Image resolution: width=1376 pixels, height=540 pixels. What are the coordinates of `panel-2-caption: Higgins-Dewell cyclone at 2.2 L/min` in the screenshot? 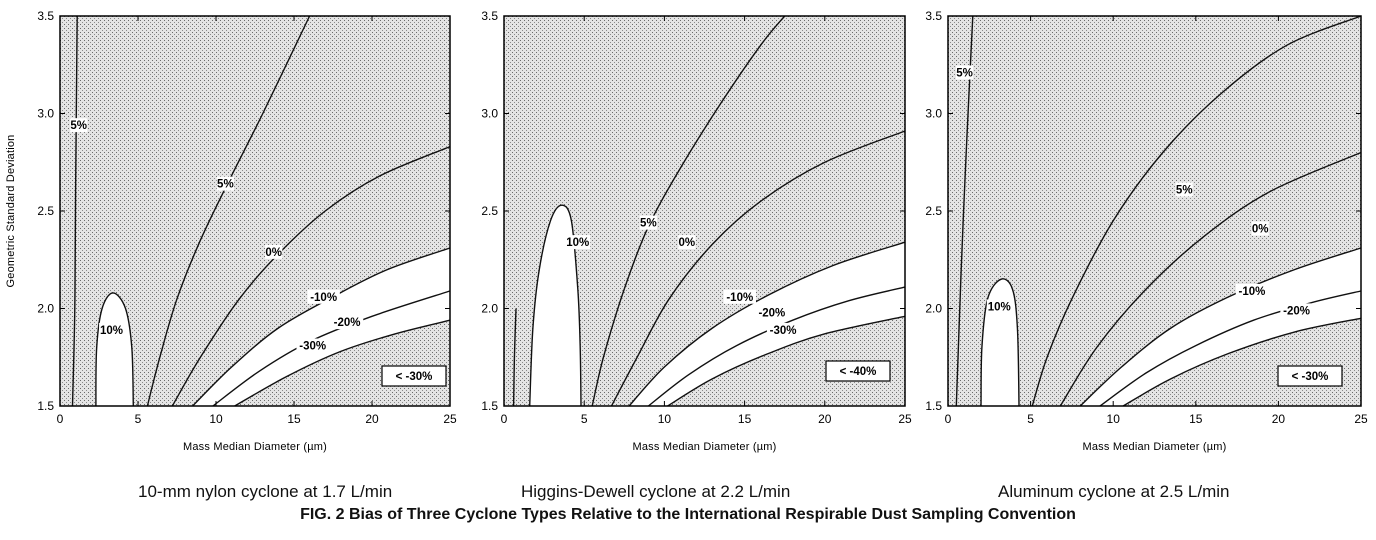 It's located at (656, 491).